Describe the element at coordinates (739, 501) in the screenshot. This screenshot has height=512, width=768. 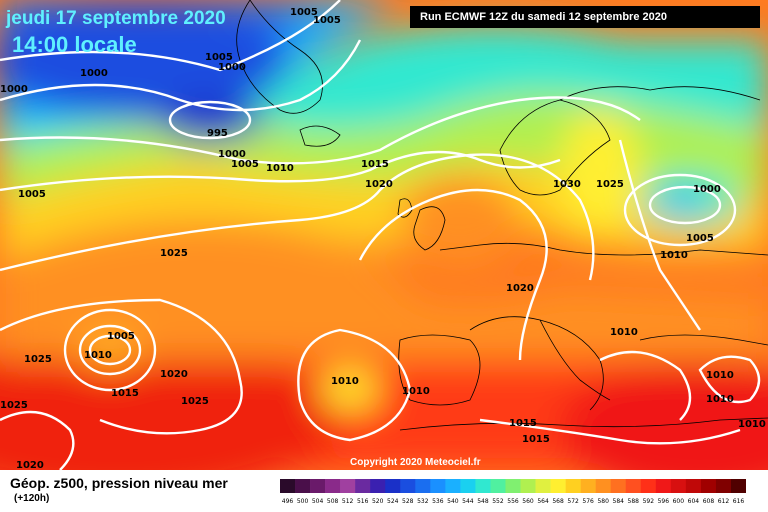
I see `legend-tick-label: 616` at that location.